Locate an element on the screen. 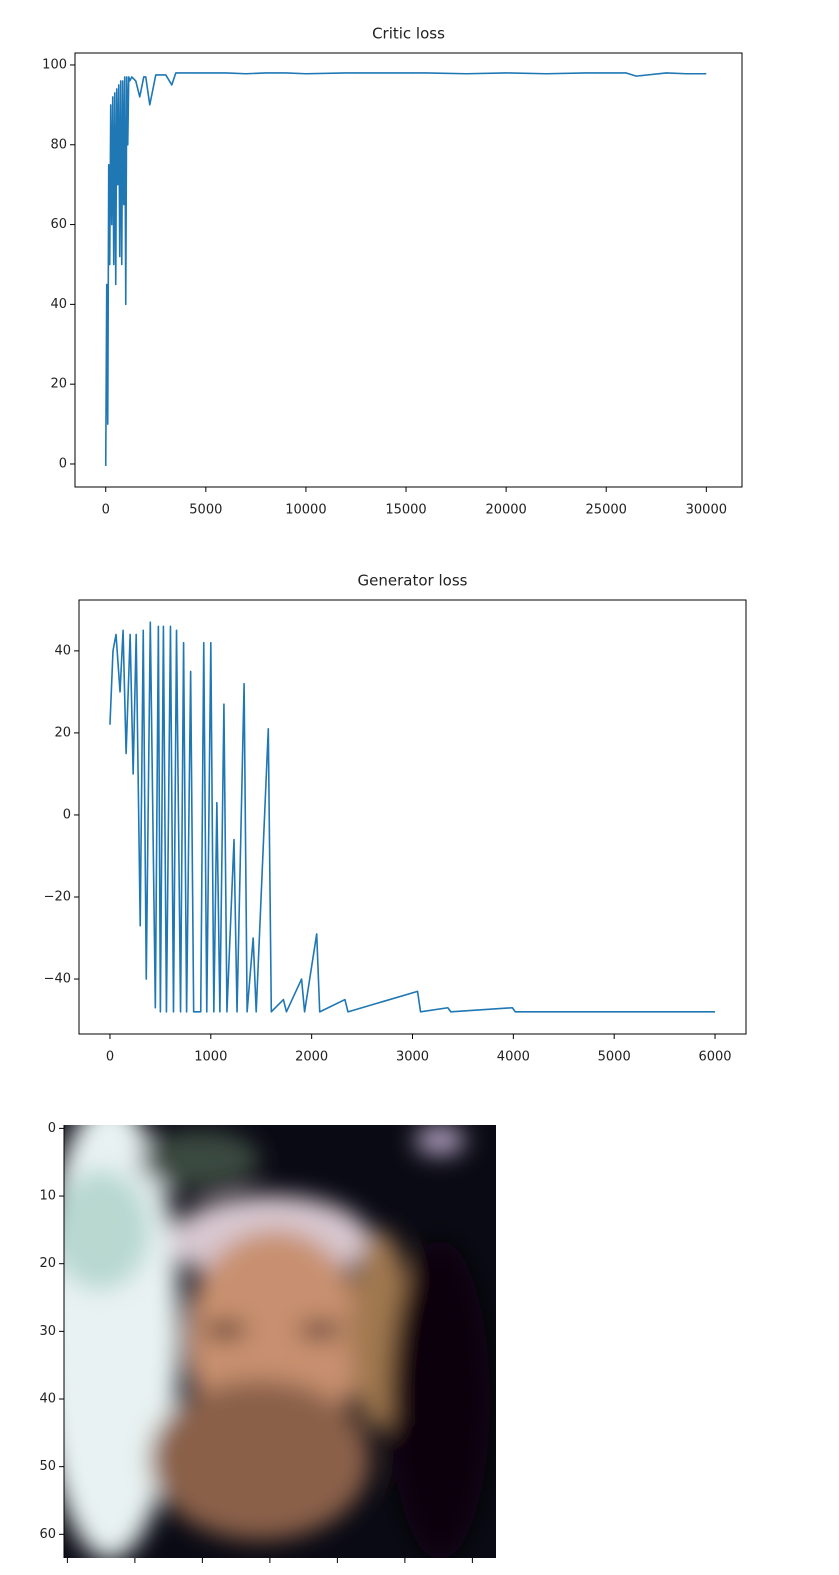 The height and width of the screenshot is (1575, 839). y-tick-label: 30 is located at coordinates (47, 1331).